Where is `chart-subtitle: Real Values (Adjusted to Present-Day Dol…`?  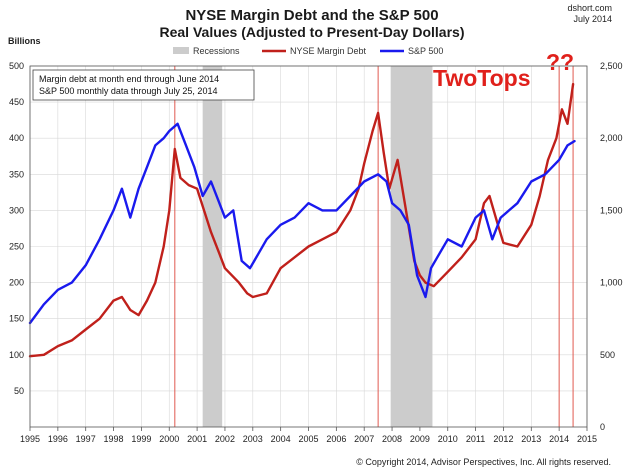
chart-subtitle: Real Values (Adjusted to Present-Day Dol… is located at coordinates (312, 32).